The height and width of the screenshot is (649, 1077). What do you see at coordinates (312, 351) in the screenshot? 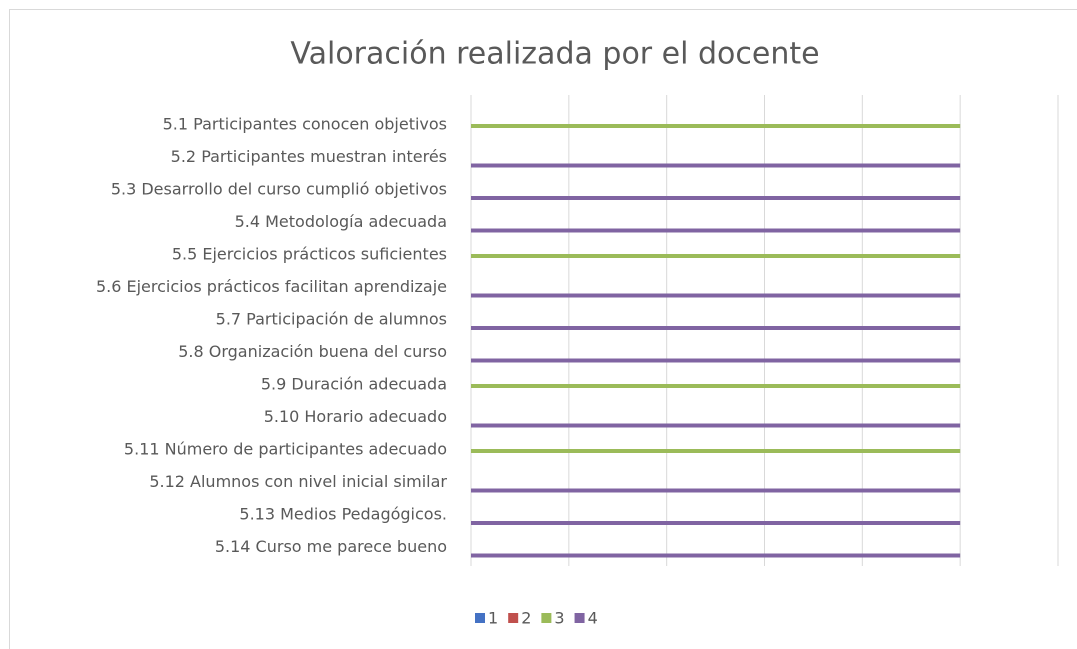
I see `y-tick-label: 5.8 Organización buena del curso` at bounding box center [312, 351].